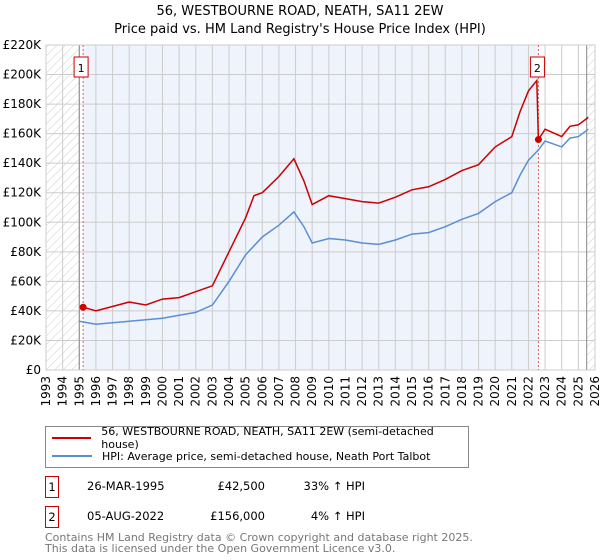  I want to click on sale-hpi: 4% ↑ HPI, so click(337, 516).